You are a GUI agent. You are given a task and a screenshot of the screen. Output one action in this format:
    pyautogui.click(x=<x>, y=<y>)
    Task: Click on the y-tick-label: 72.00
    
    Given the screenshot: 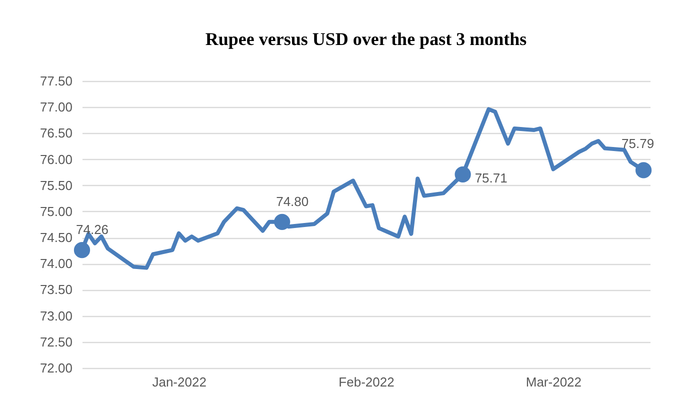 What is the action you would take?
    pyautogui.click(x=56, y=368)
    